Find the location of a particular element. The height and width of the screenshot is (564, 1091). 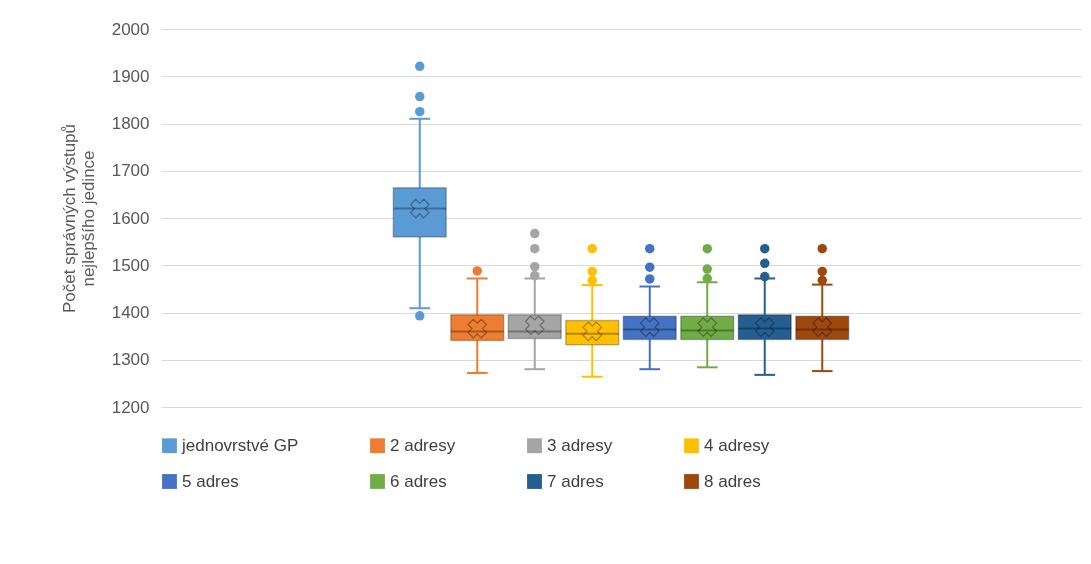

y-tick-label: 2000 is located at coordinates (130, 29).